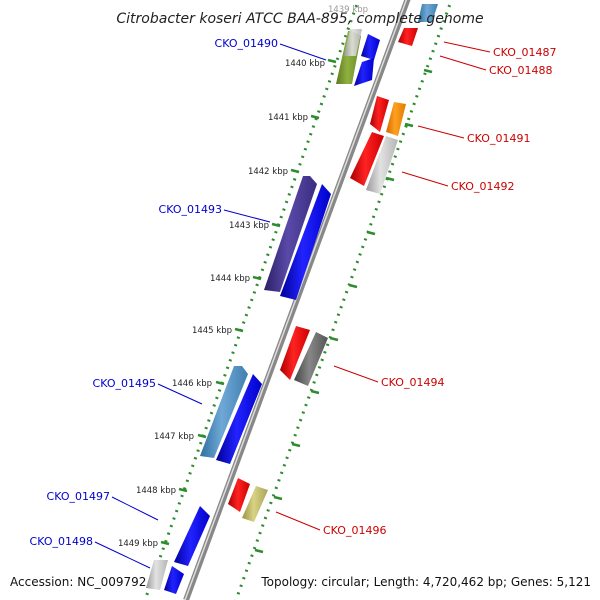 The height and width of the screenshot is (600, 600). Describe the element at coordinates (192, 384) in the screenshot. I see `tick-label: 1446 kbp` at that location.